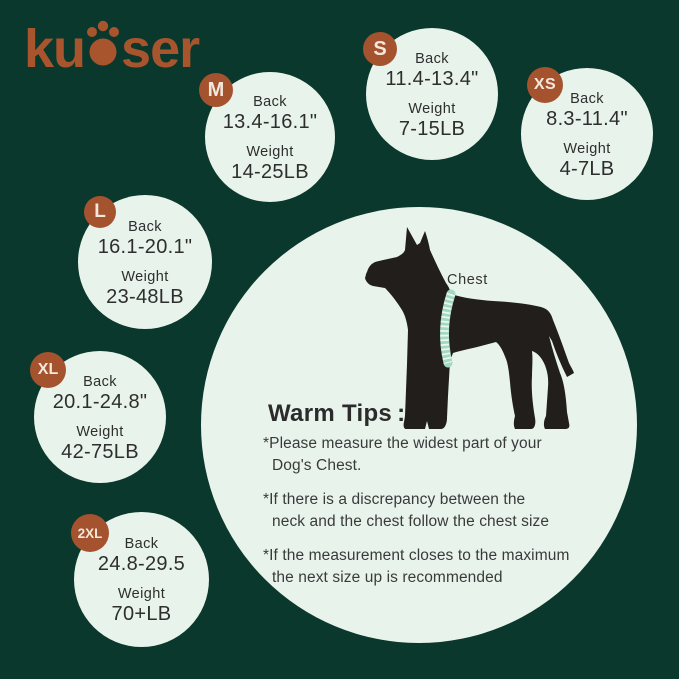  I want to click on back-value: 8.3-11.4", so click(587, 118).